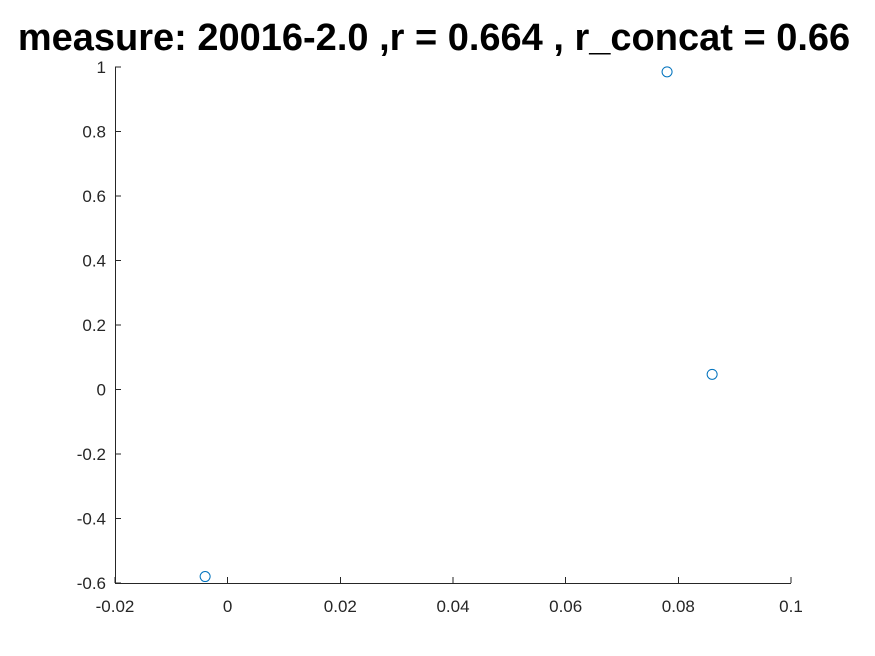 The width and height of the screenshot is (875, 656). I want to click on x-tick-label: 0.06, so click(565, 606).